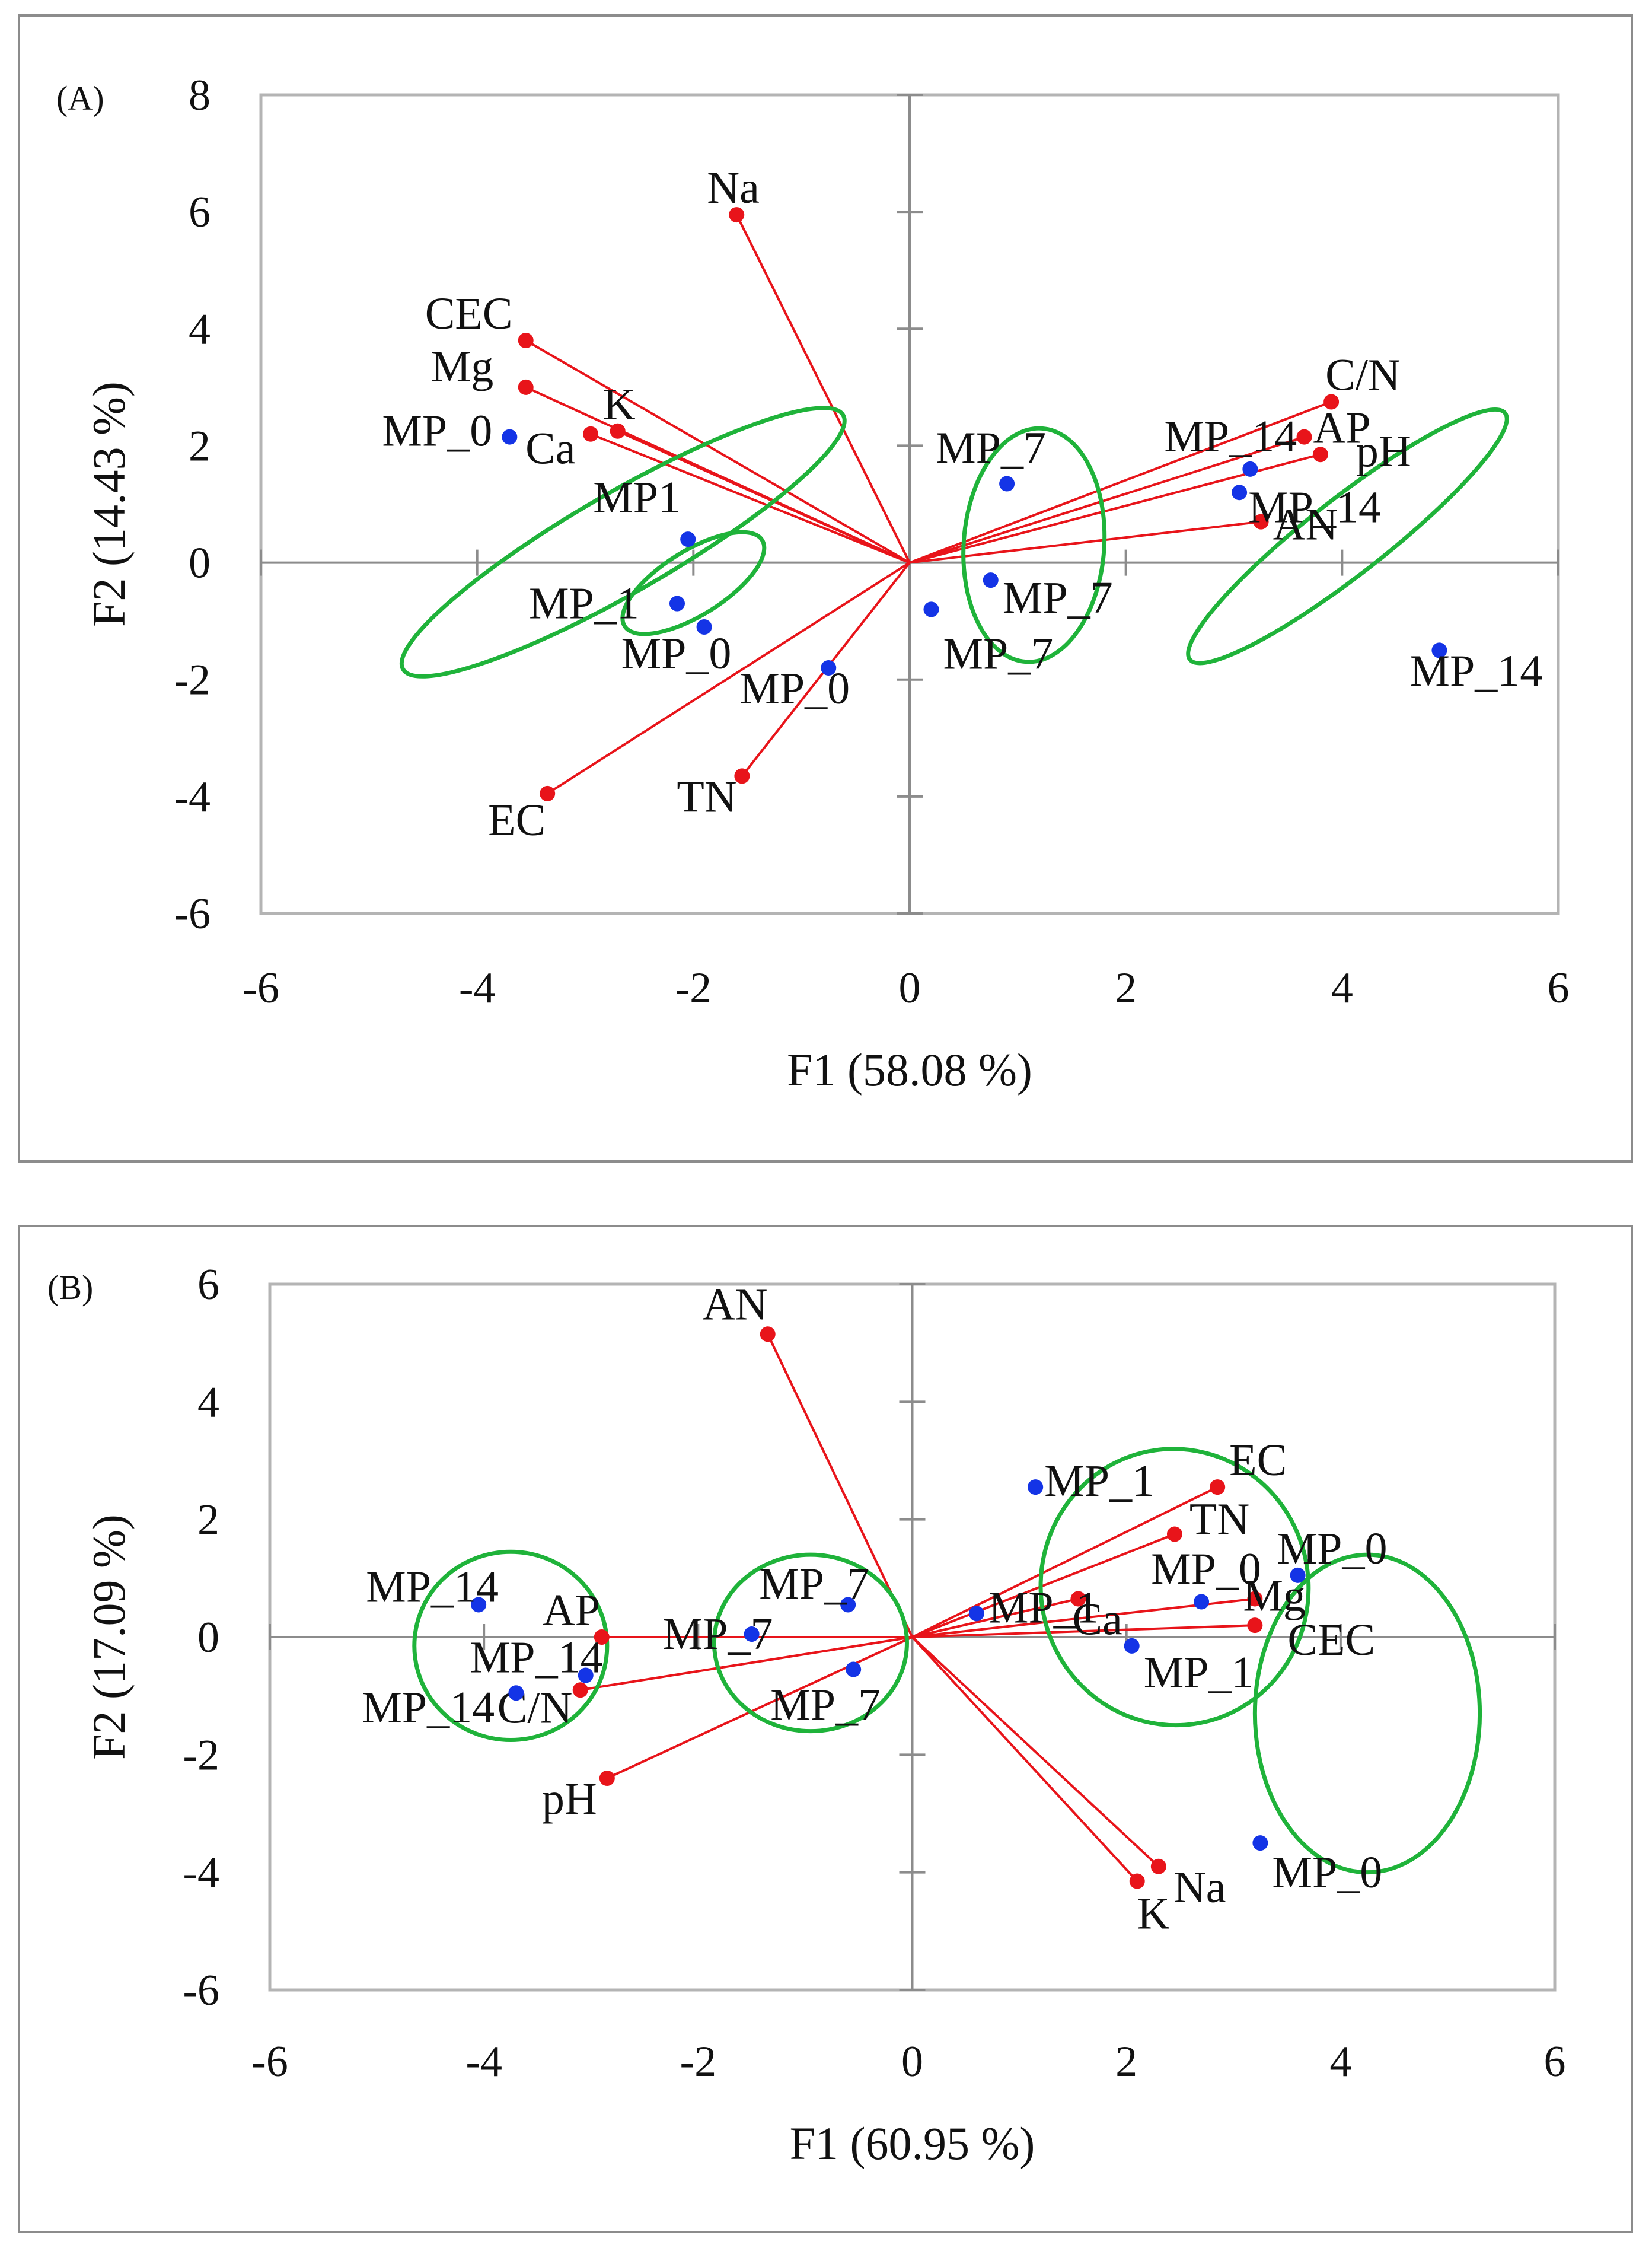 The width and height of the screenshot is (1652, 2248). I want to click on panel-a-variable-label: pH, so click(1383, 451).